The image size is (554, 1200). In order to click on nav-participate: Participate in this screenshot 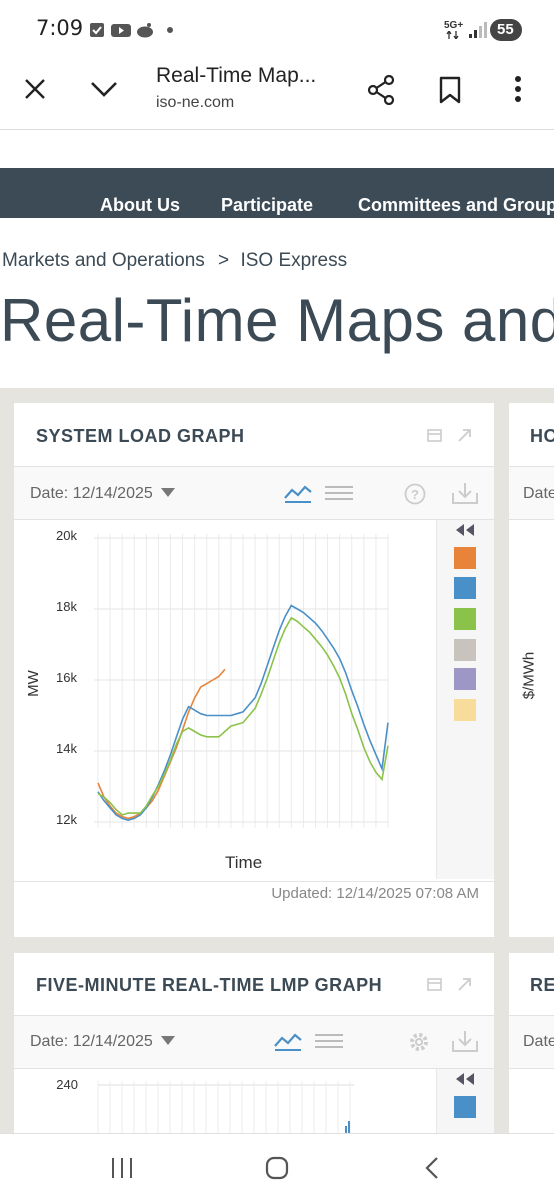, I will do `click(267, 205)`.